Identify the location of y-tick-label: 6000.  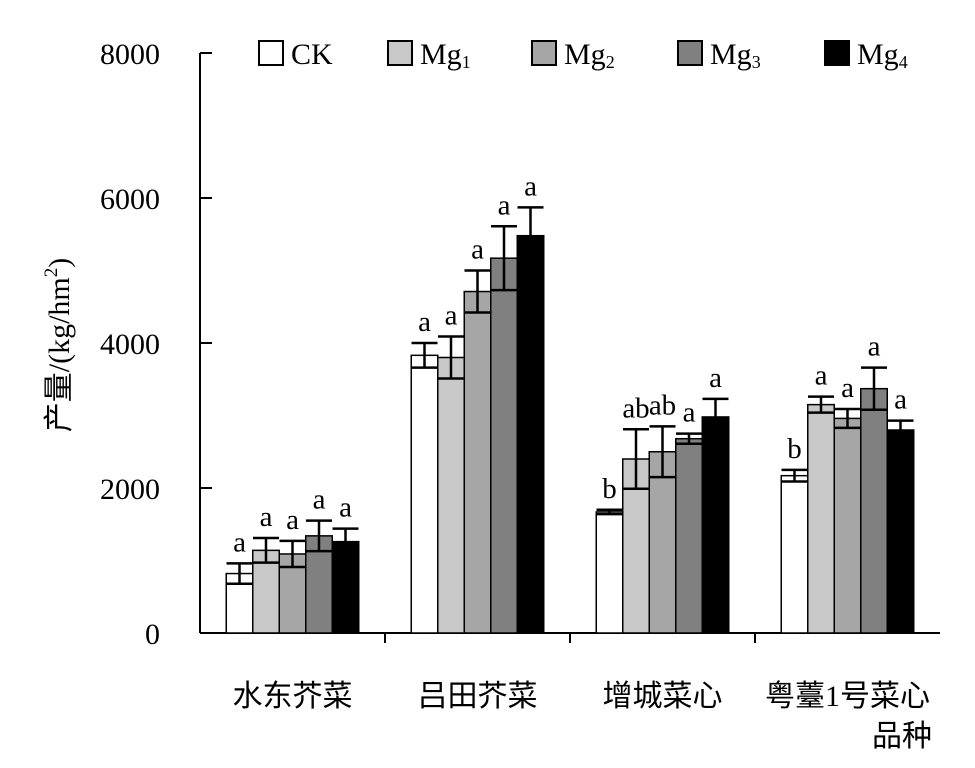
(130, 199).